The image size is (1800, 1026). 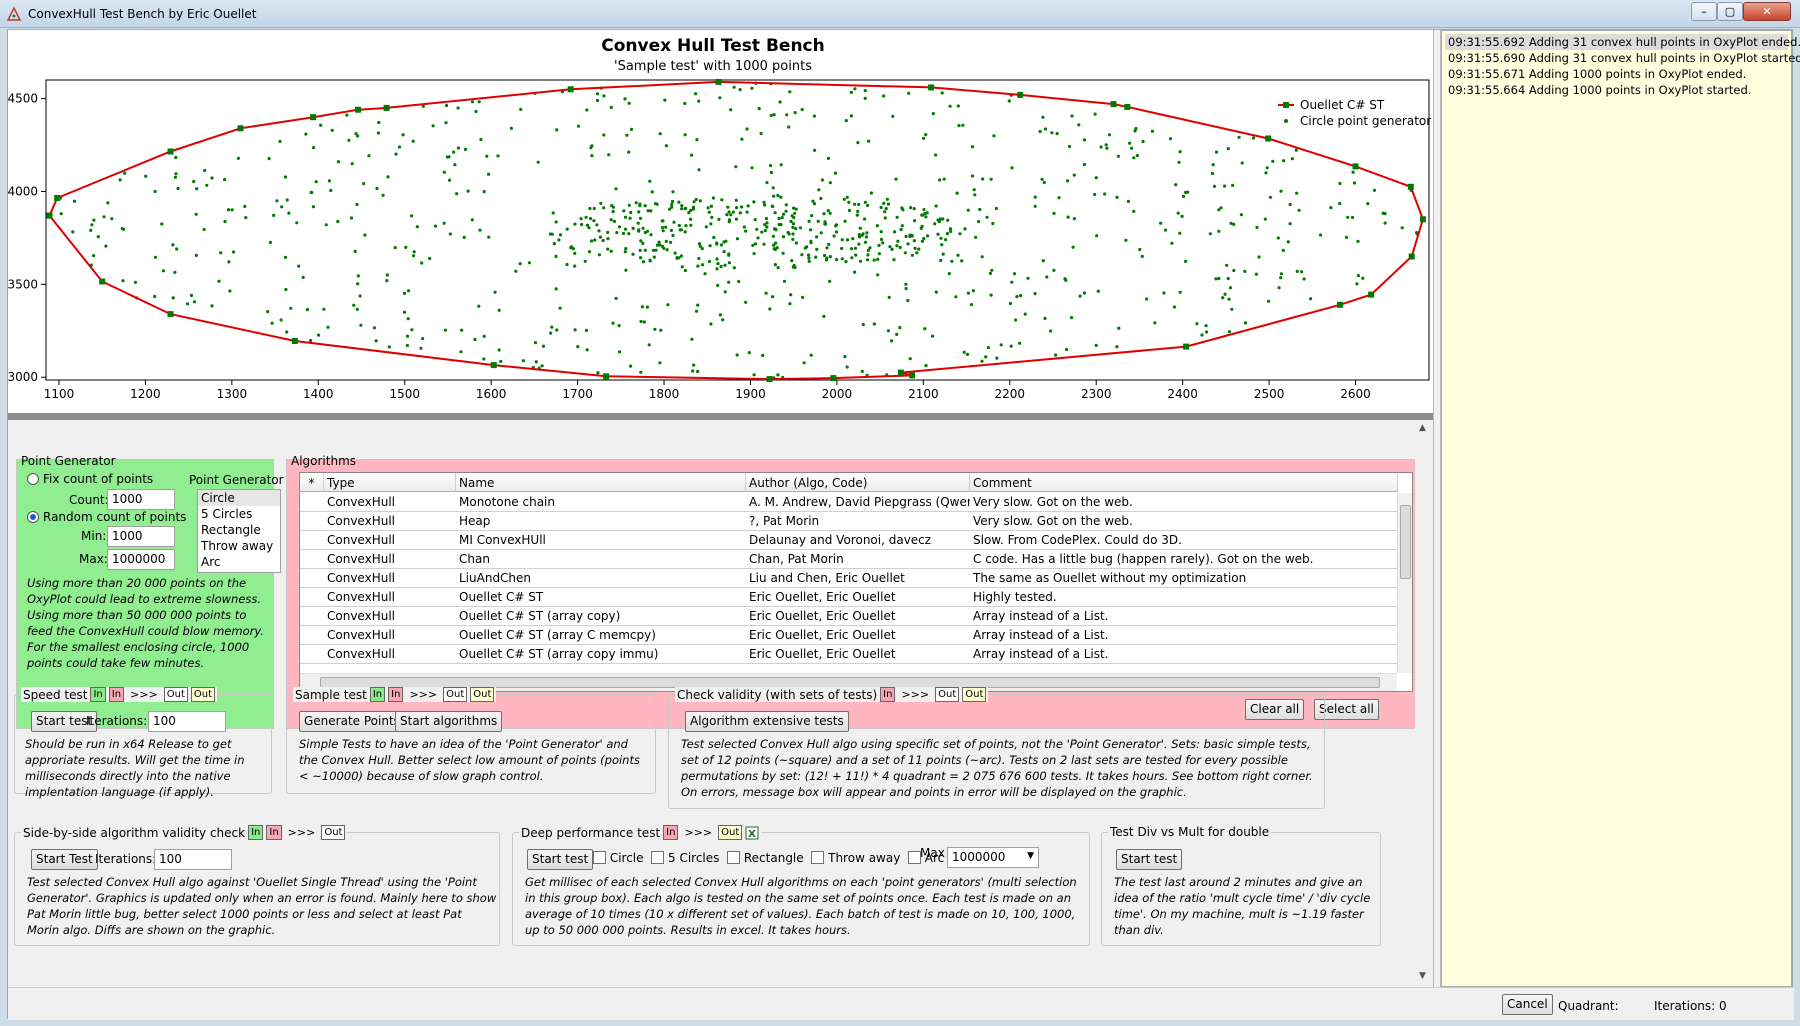 What do you see at coordinates (1527, 1004) in the screenshot?
I see `cancel-button: Cancel` at bounding box center [1527, 1004].